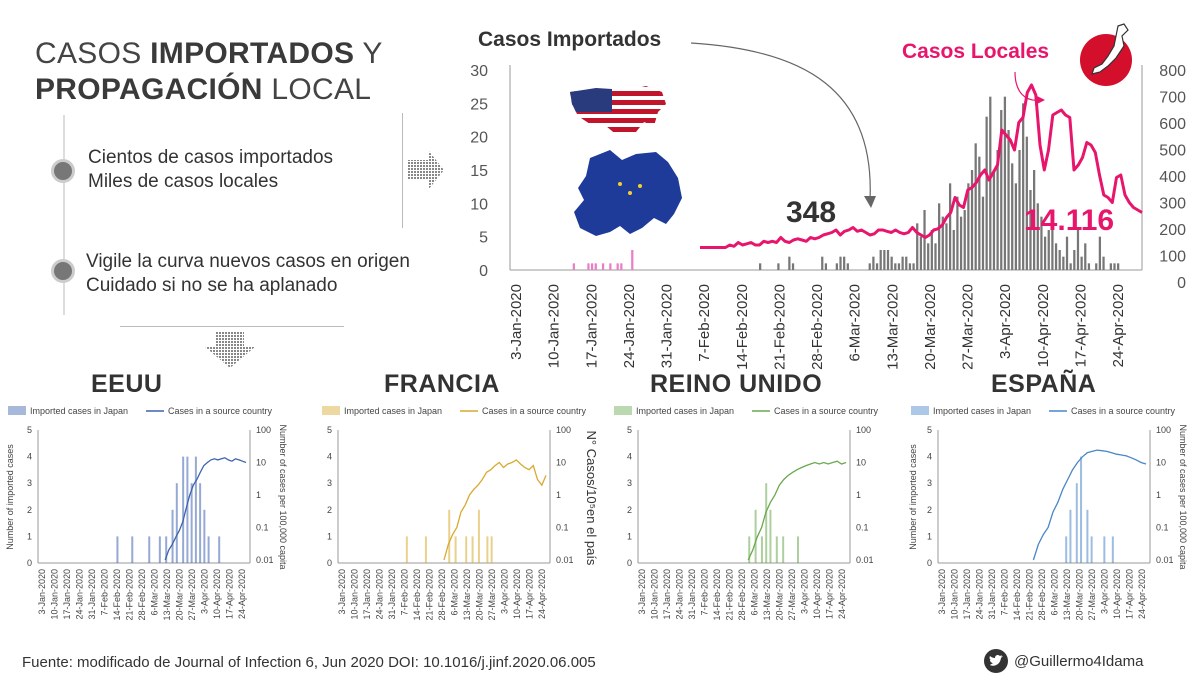 The width and height of the screenshot is (1200, 681). What do you see at coordinates (921, 166) in the screenshot?
I see `local-cases-line` at bounding box center [921, 166].